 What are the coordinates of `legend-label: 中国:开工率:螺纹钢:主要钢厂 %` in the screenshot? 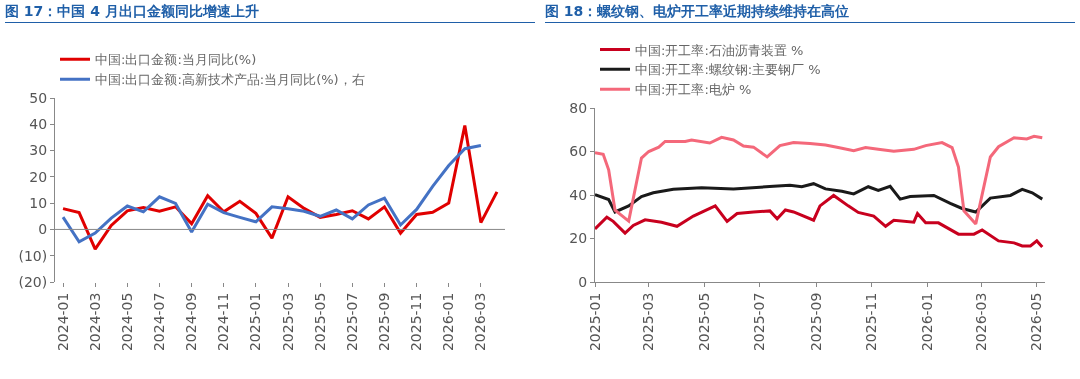 It's located at (728, 70).